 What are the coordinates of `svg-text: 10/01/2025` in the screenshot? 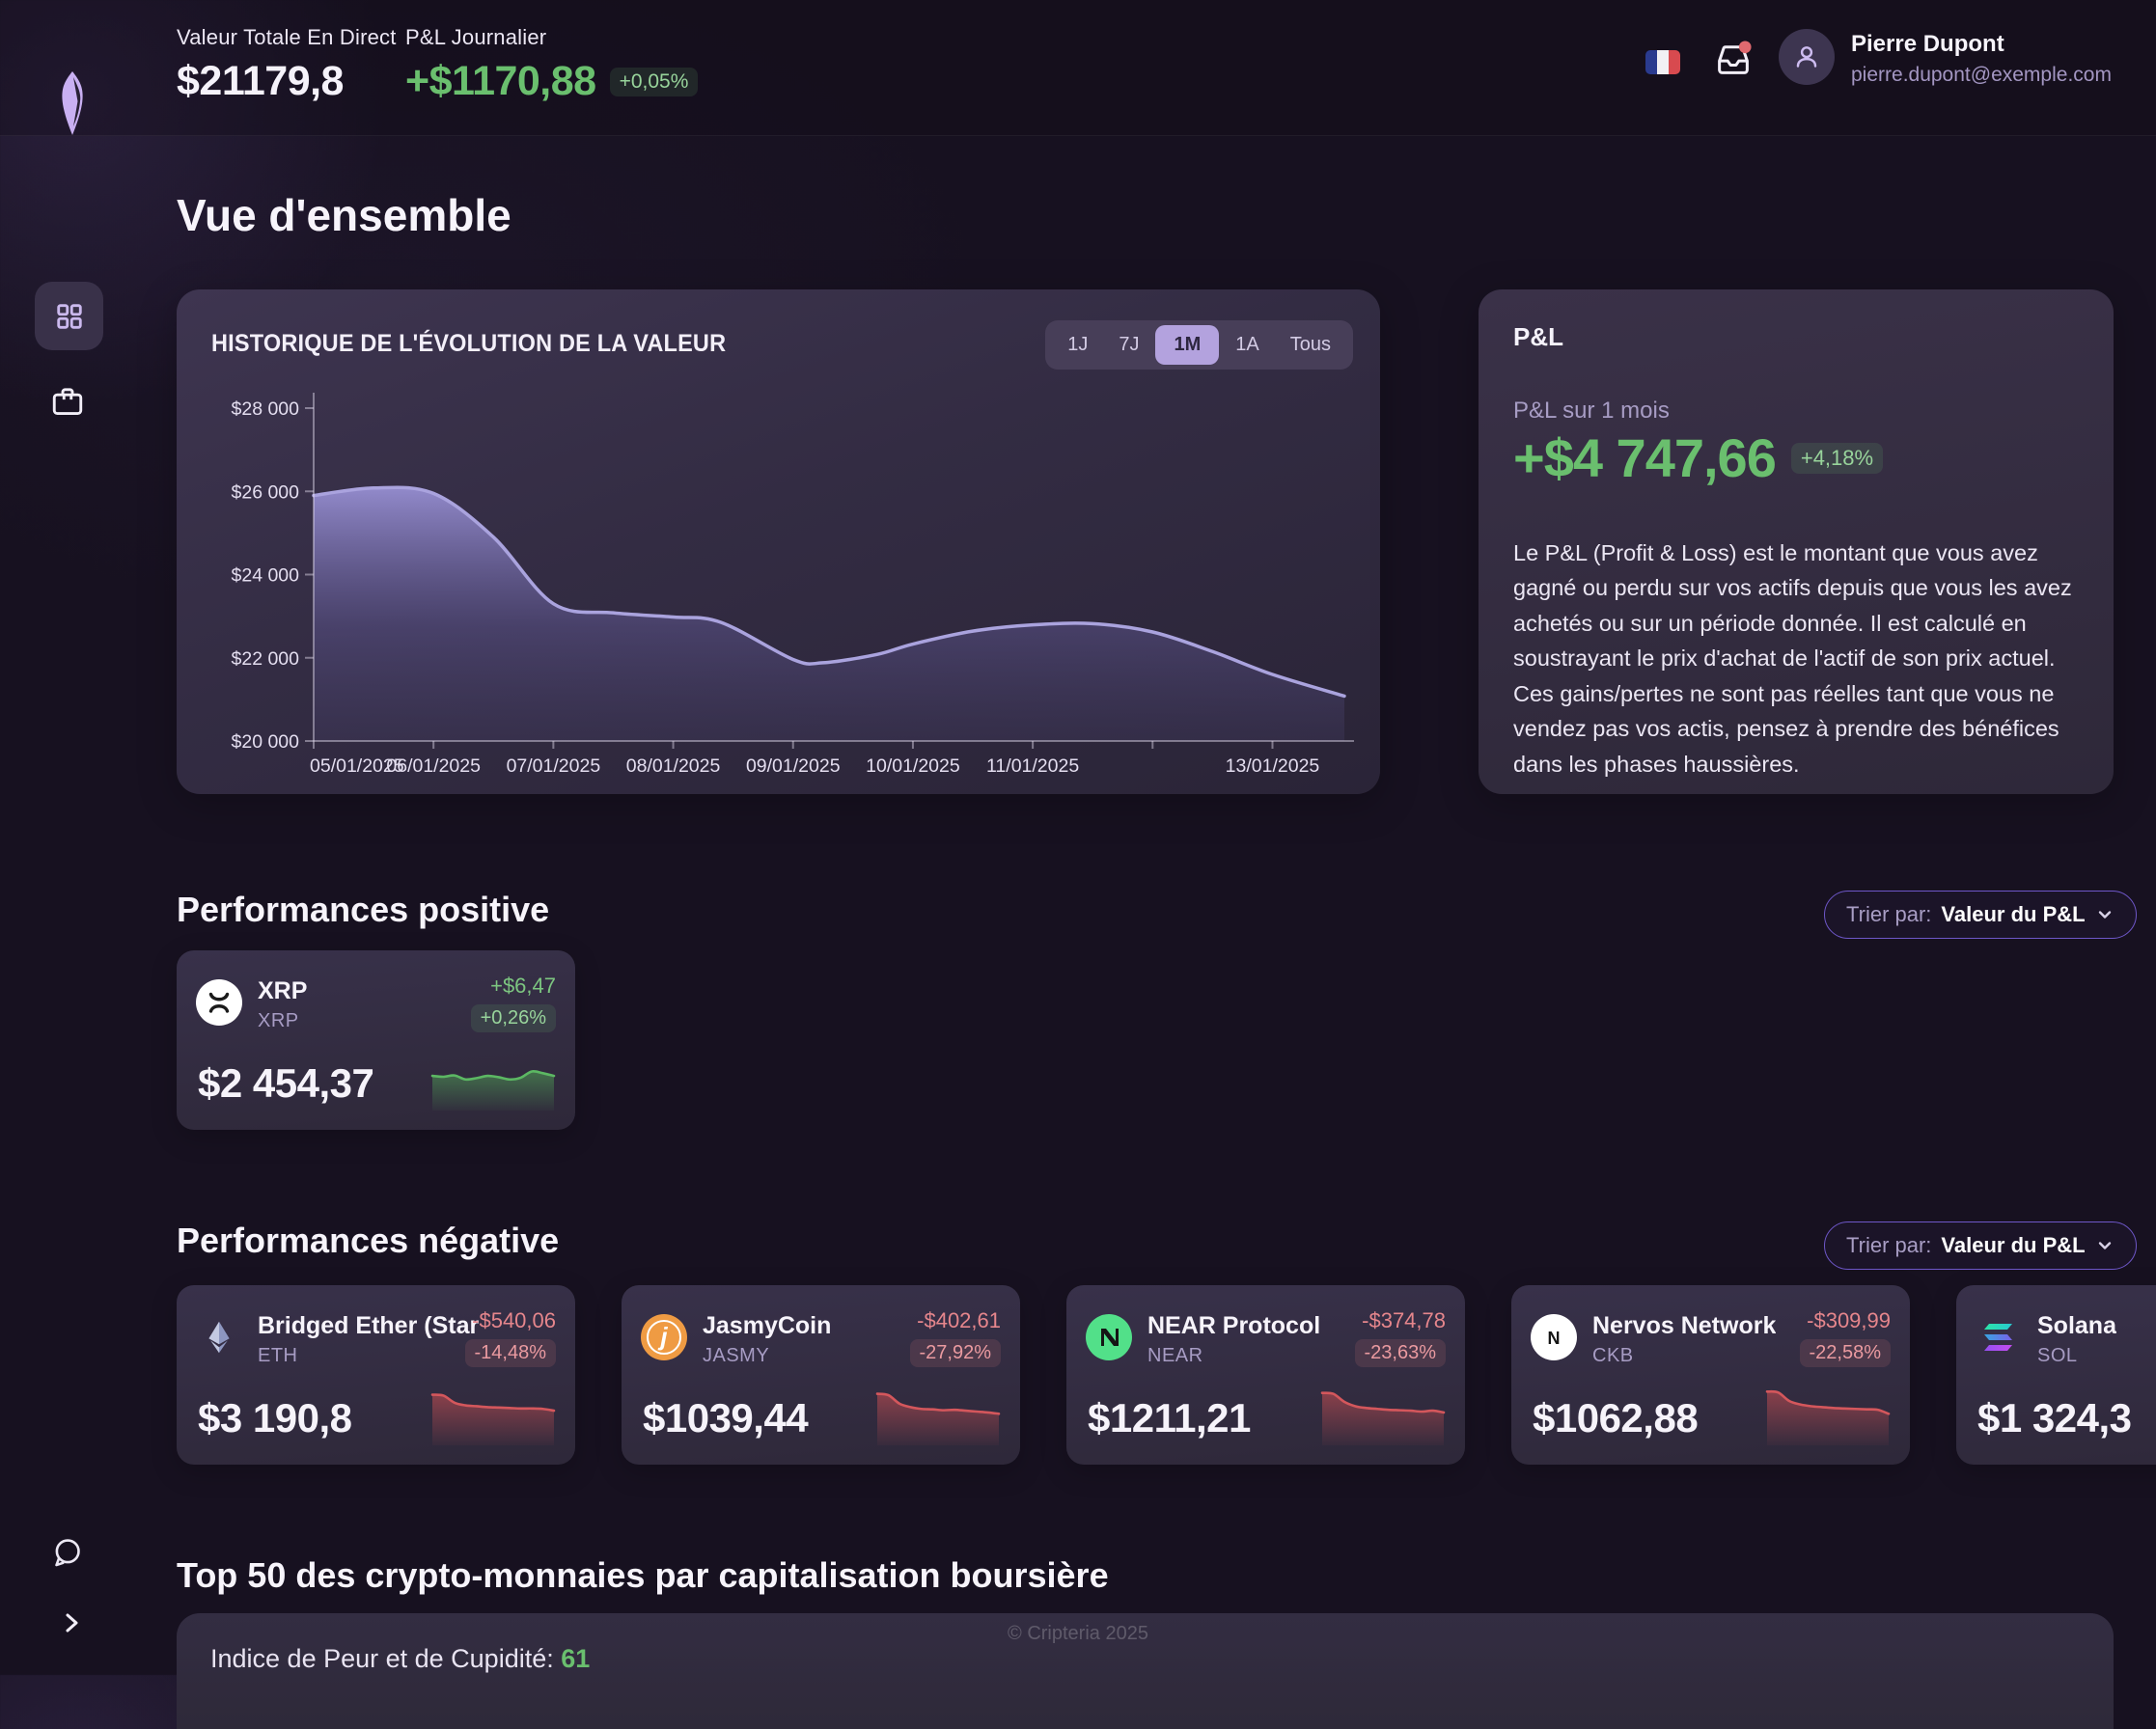 It's located at (913, 766).